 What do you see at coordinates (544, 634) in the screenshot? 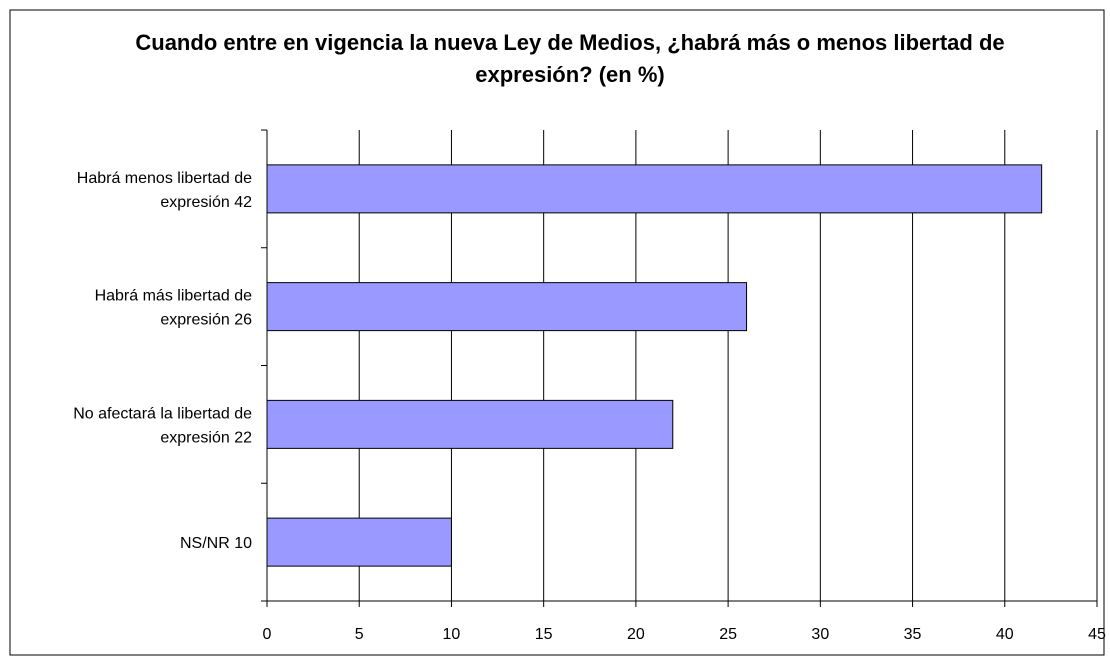
I see `x-tick-label: 15` at bounding box center [544, 634].